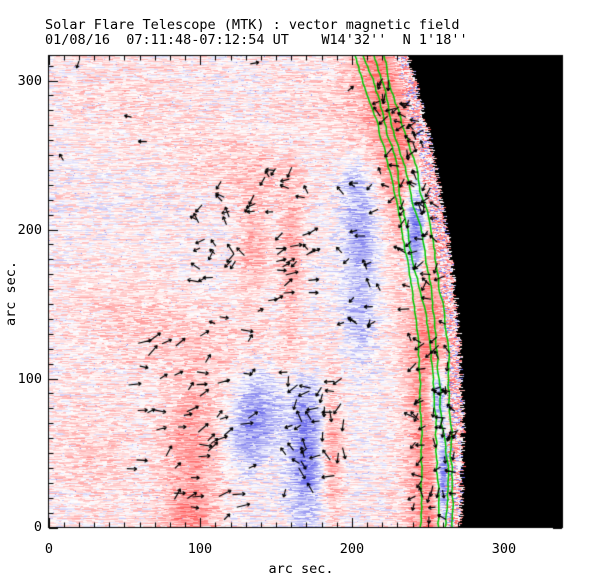 Image resolution: width=612 pixels, height=585 pixels. Describe the element at coordinates (37, 527) in the screenshot. I see `y-tick-label-0: 0` at that location.